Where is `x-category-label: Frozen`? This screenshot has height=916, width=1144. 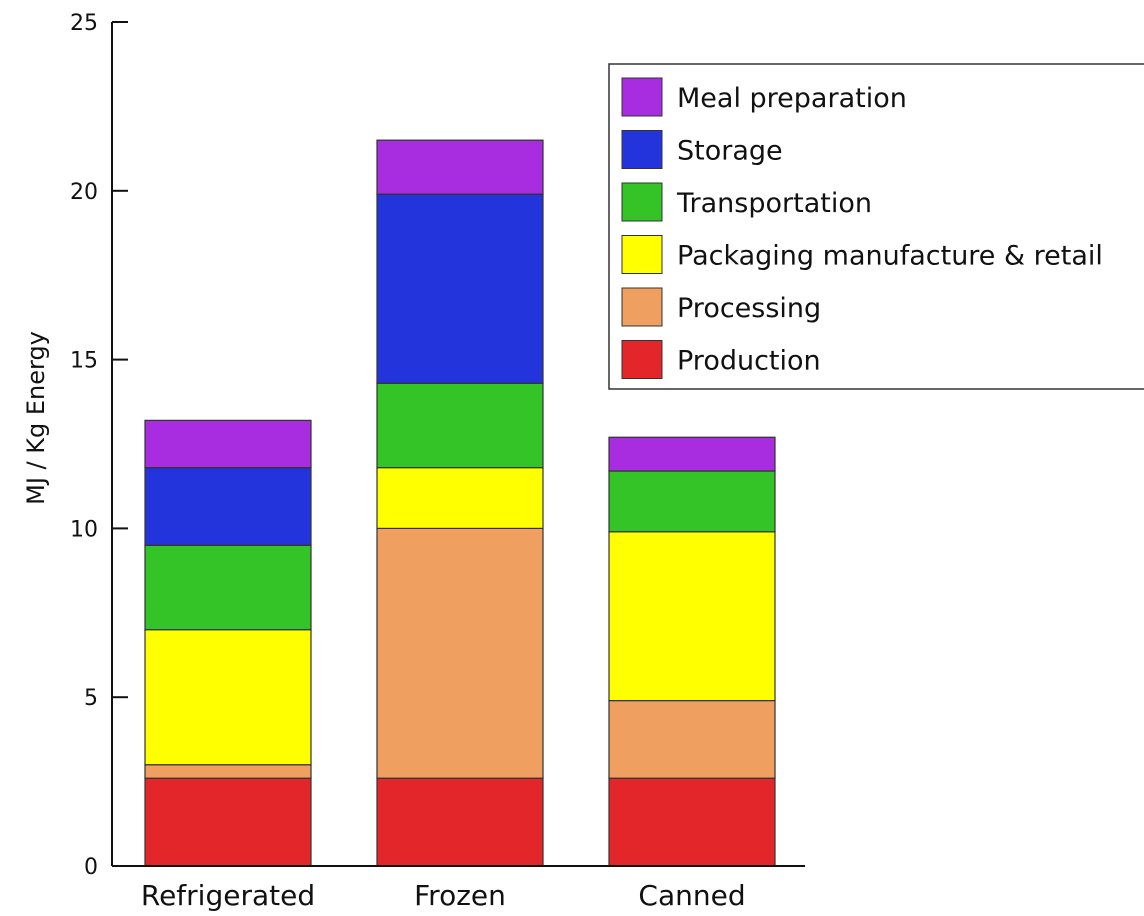 x-category-label: Frozen is located at coordinates (460, 895).